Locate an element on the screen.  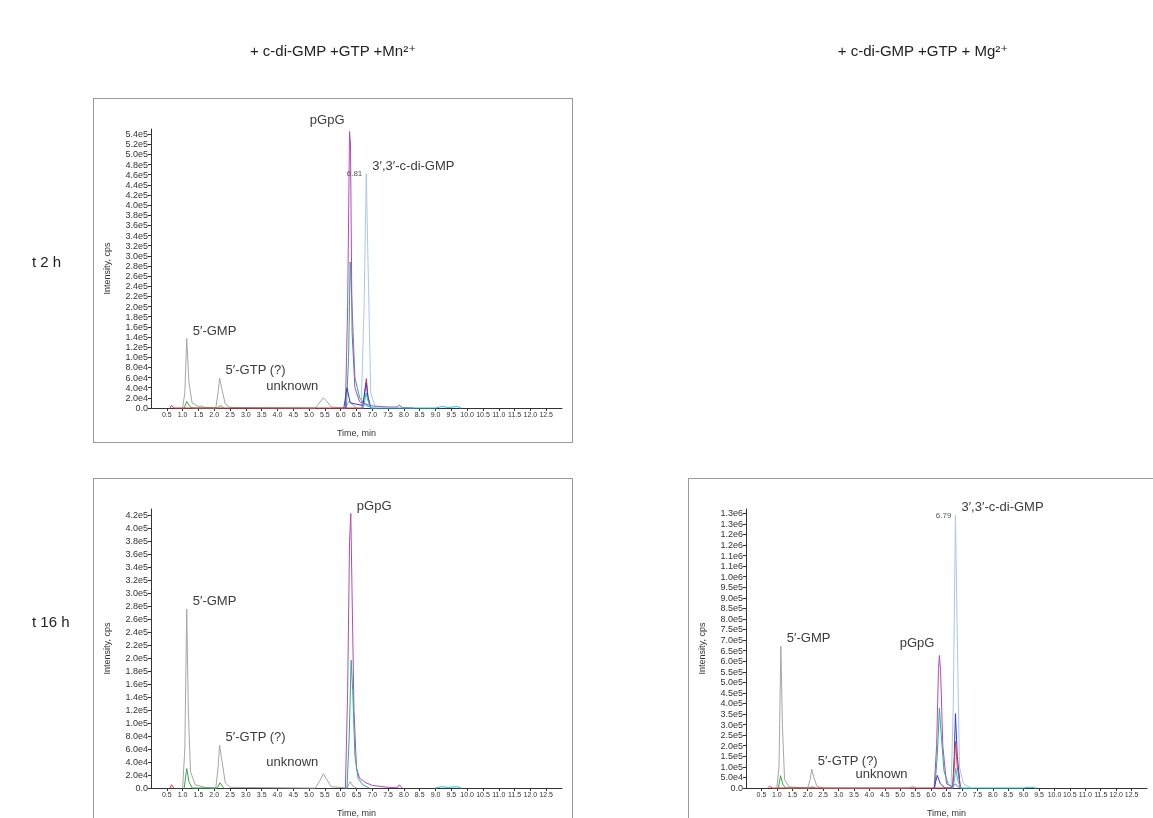
y-tick-label: 5.0e4 is located at coordinates (731, 777).